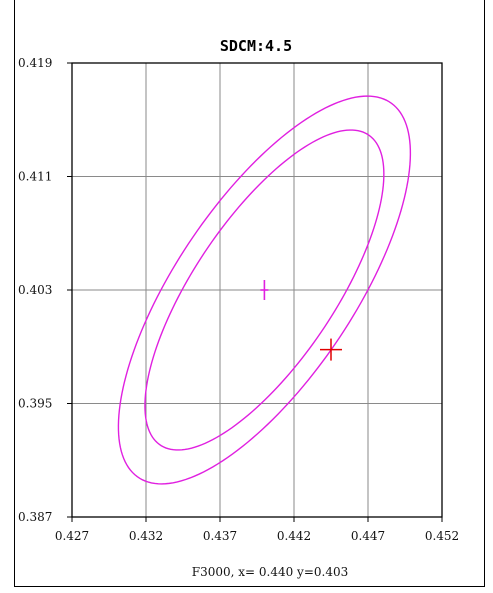  What do you see at coordinates (35, 404) in the screenshot?
I see `y-tick-label-3: 0.395` at bounding box center [35, 404].